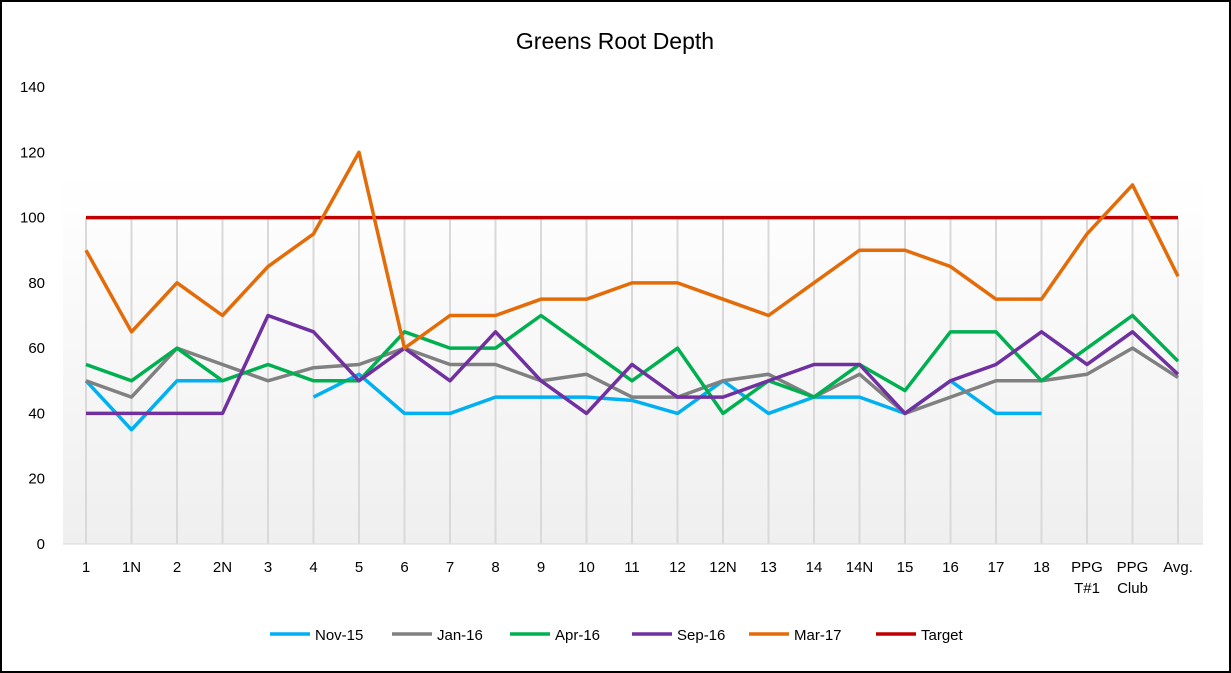 The image size is (1231, 673). What do you see at coordinates (359, 567) in the screenshot?
I see `x-tick-label: 5` at bounding box center [359, 567].